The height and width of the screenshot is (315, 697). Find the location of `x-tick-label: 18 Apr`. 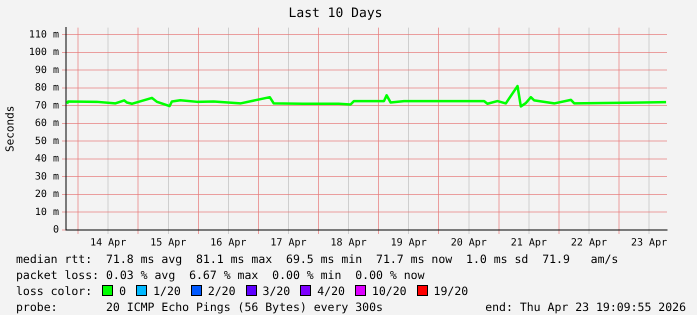

x-tick-label: 18 Apr is located at coordinates (348, 243).